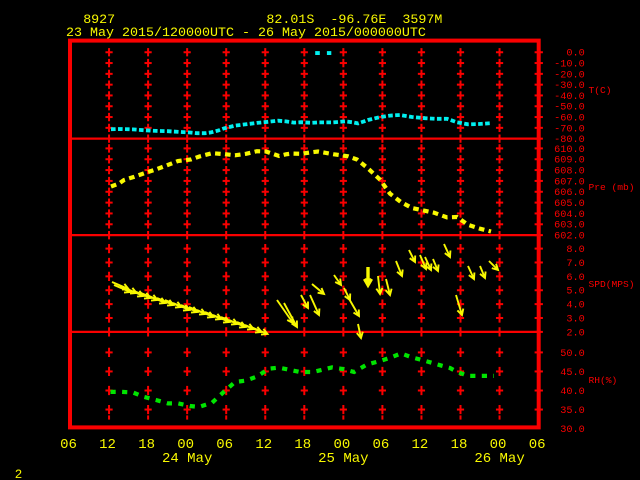 This screenshot has width=640, height=480. What do you see at coordinates (572, 411) in the screenshot?
I see `svg-text: 35.0` at bounding box center [572, 411].